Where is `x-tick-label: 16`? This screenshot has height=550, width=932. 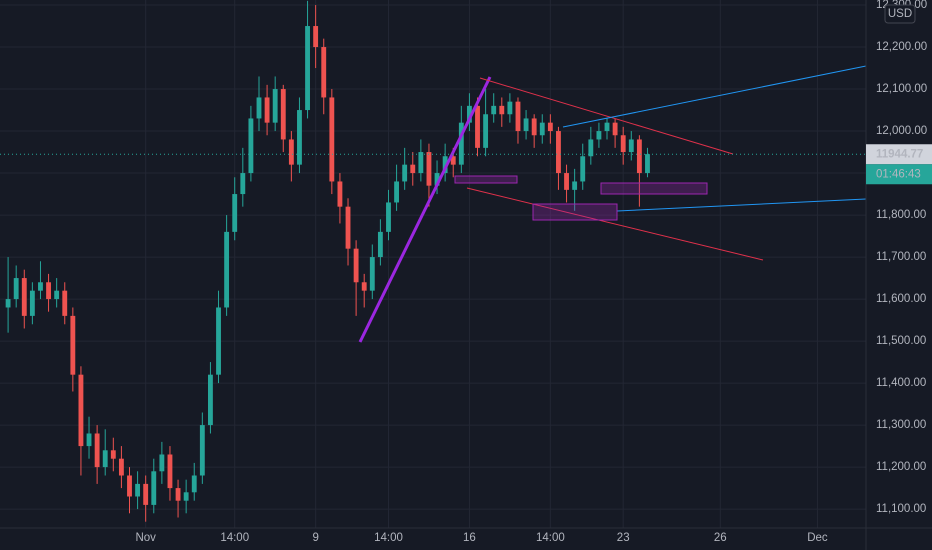 x-tick-label: 16 is located at coordinates (469, 538).